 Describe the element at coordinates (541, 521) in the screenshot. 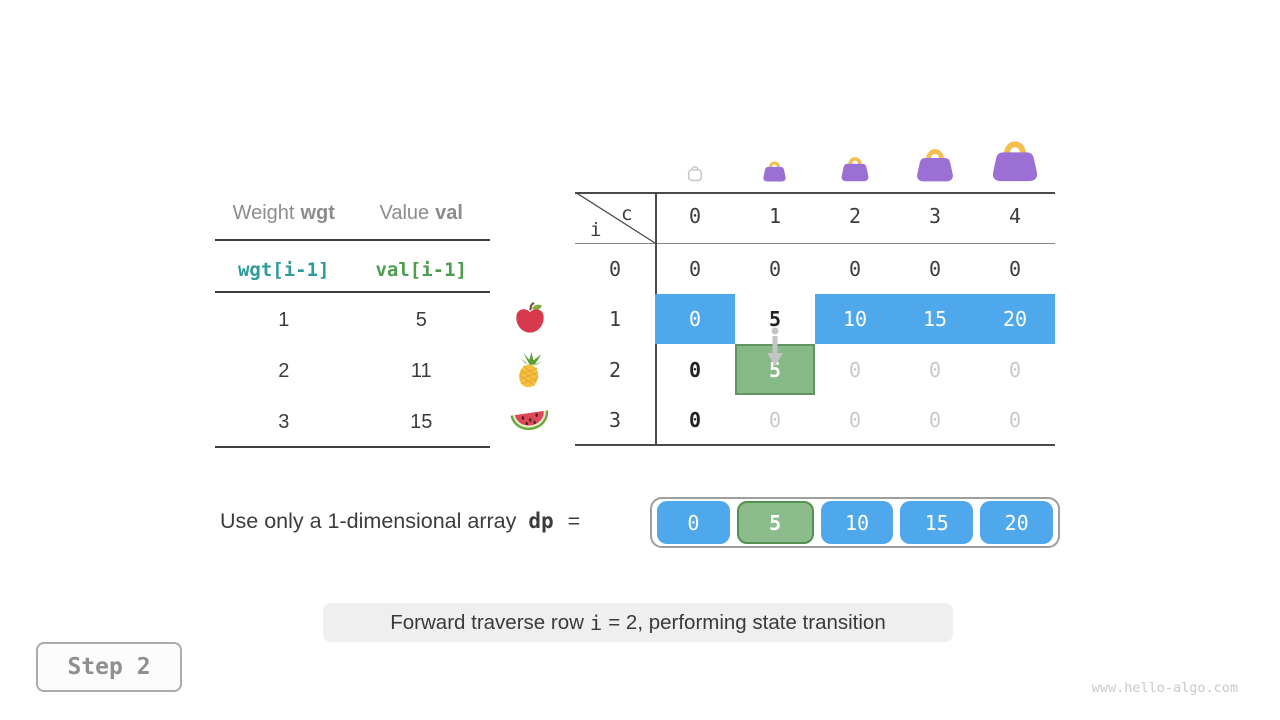

I see `dp-variable-name: dp` at that location.